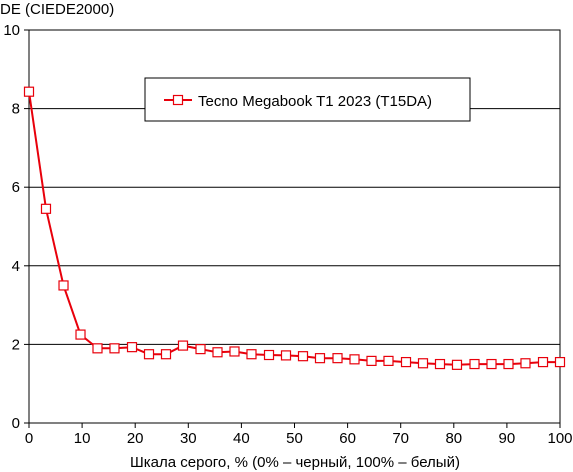  I want to click on x-tick-label: 70, so click(400, 438).